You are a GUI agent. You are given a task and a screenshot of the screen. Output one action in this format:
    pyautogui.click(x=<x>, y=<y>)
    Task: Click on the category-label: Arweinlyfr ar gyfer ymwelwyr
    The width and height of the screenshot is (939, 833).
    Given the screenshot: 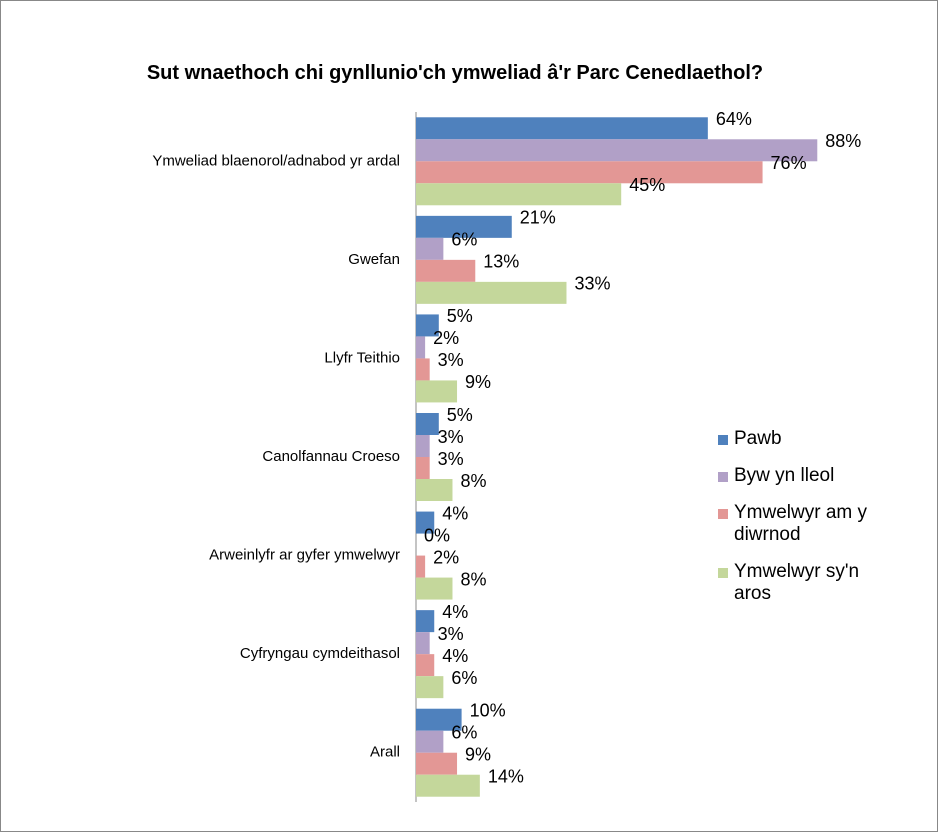 What is the action you would take?
    pyautogui.click(x=304, y=555)
    